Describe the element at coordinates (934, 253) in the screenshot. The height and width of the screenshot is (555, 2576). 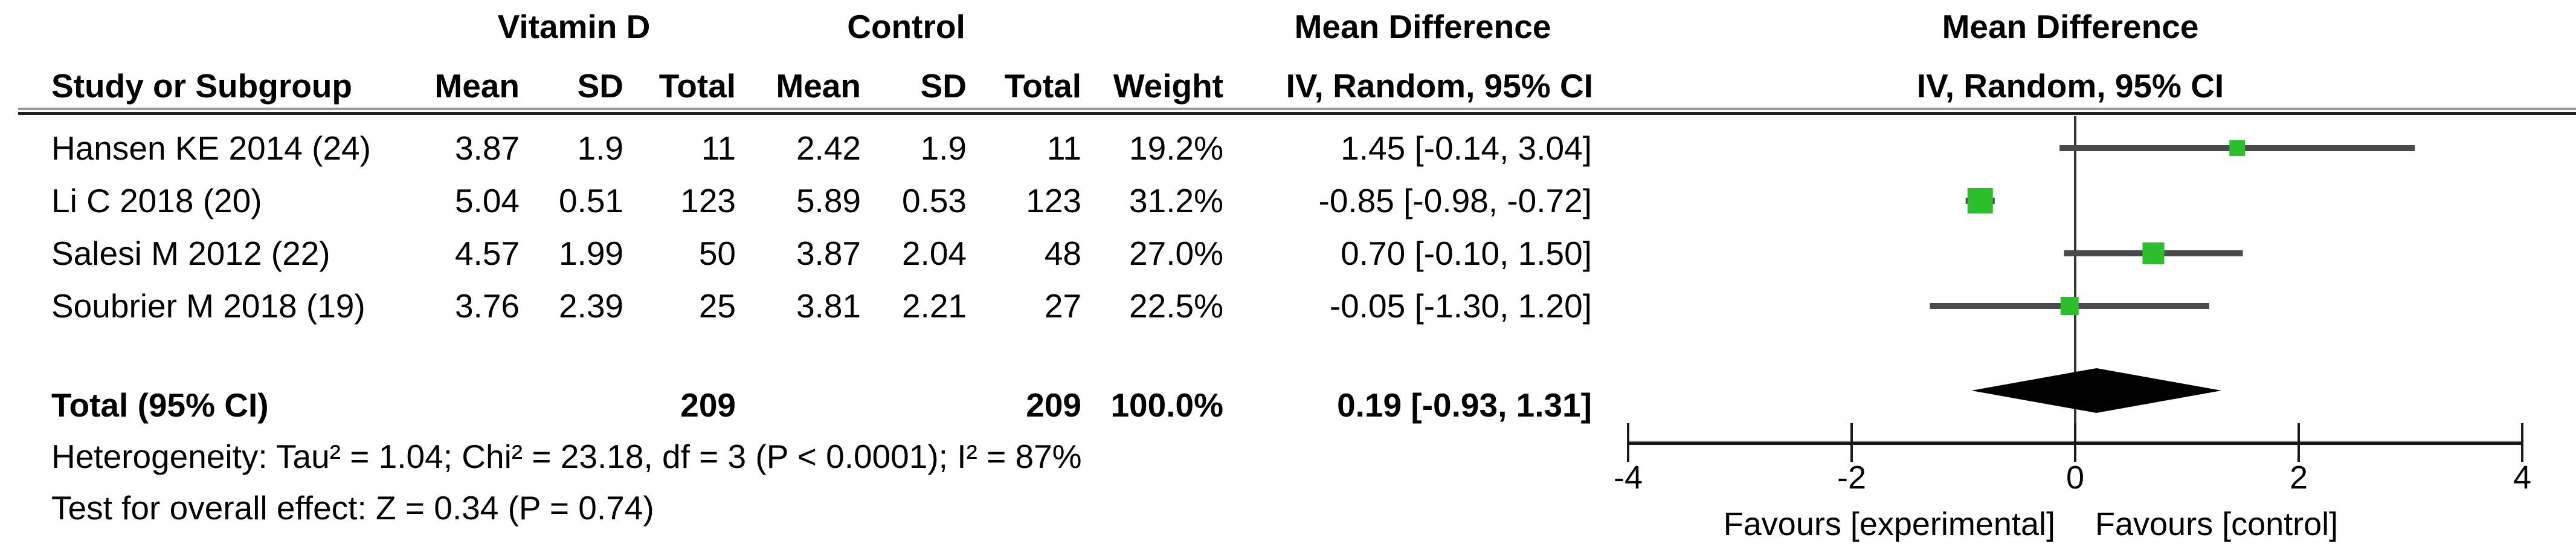
I see `ctl-sd-value: 2.04` at that location.